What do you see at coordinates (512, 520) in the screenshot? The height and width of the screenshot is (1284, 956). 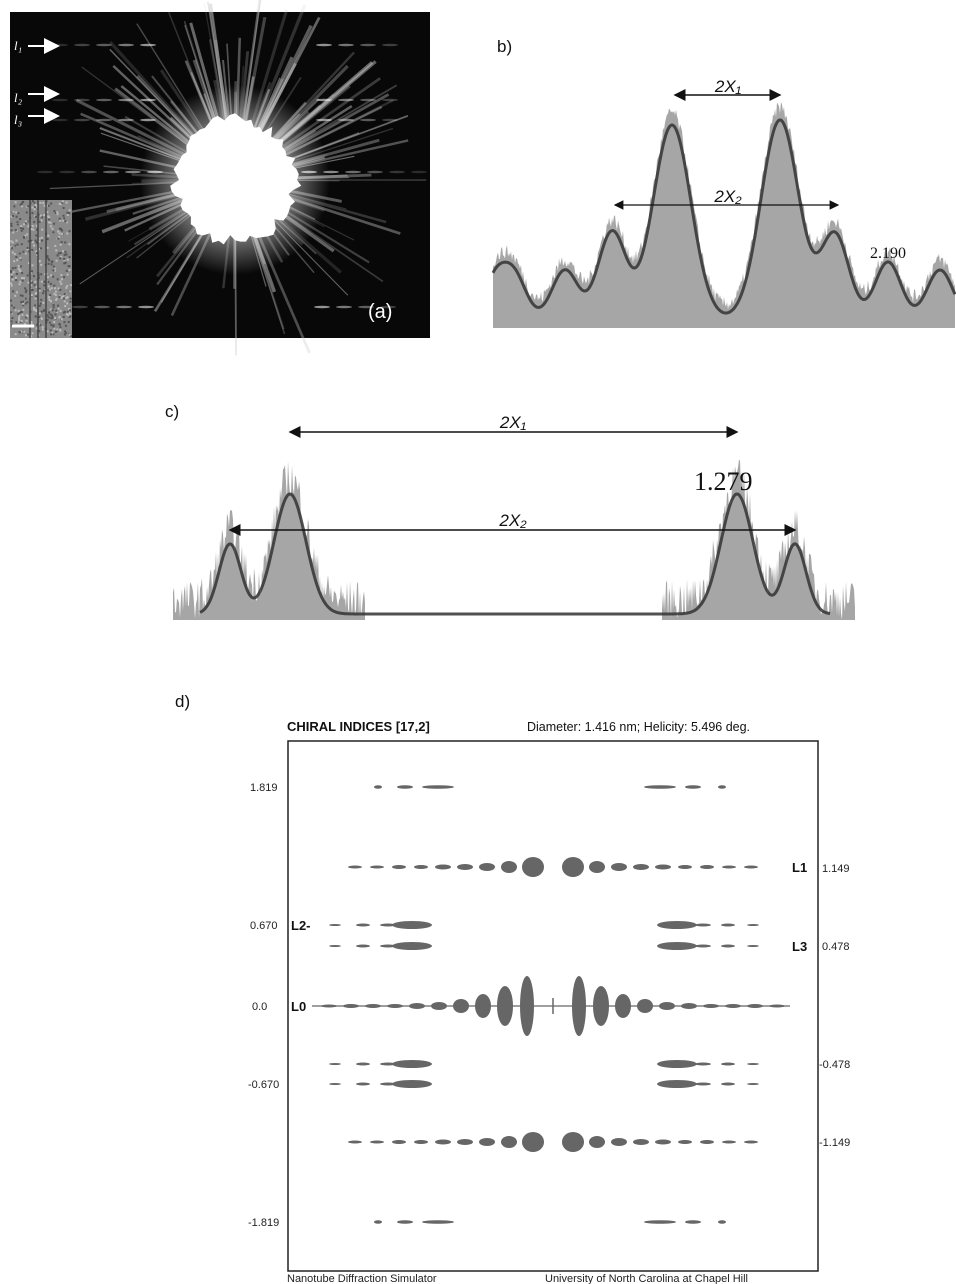 I see `bracket-label: 2X₂` at bounding box center [512, 520].